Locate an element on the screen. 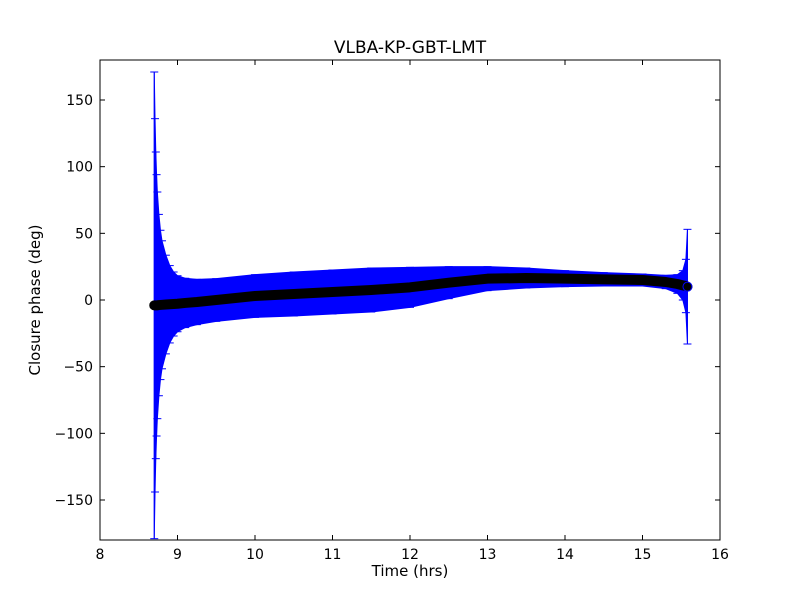 The height and width of the screenshot is (600, 800). y-tick-label: 150 is located at coordinates (79, 101).